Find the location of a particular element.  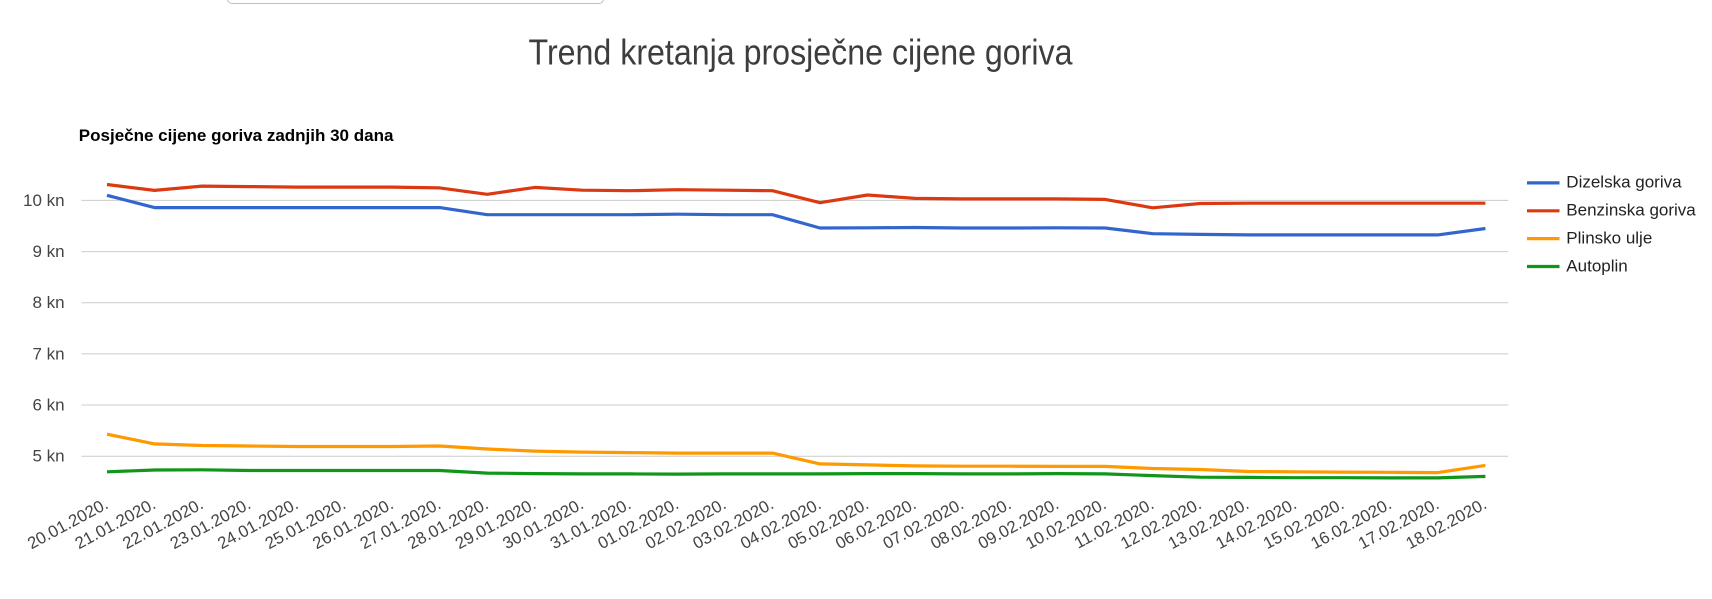

svg-text: Autoplin is located at coordinates (1596, 265).